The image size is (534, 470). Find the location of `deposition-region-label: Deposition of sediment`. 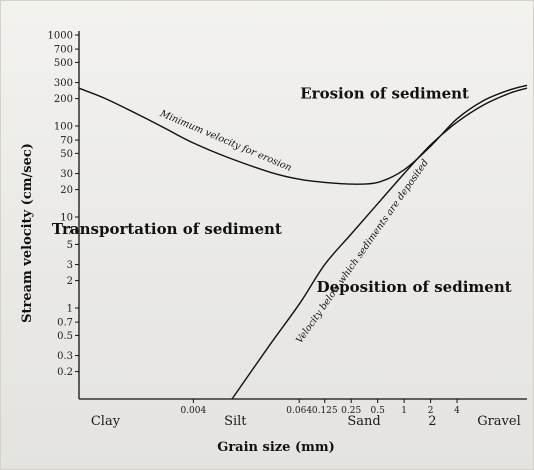

deposition-region-label: Deposition of sediment is located at coordinates (414, 287).